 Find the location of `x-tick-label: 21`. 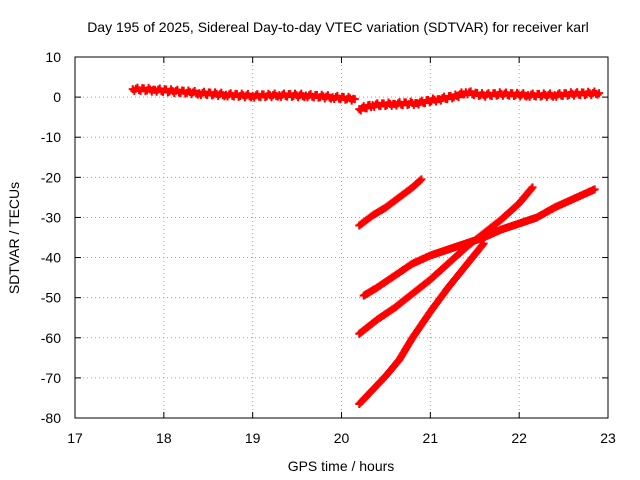

x-tick-label: 21 is located at coordinates (431, 438).